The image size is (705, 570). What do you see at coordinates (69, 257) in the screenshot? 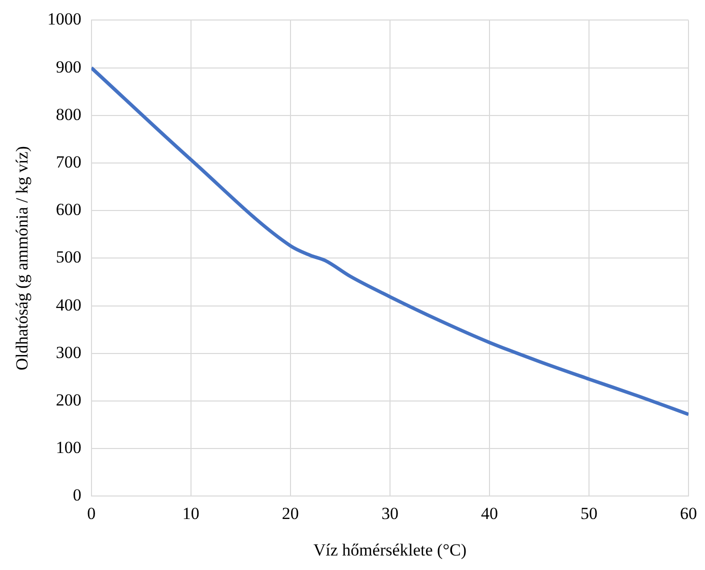
I see `y-tick-label: 500` at bounding box center [69, 257].